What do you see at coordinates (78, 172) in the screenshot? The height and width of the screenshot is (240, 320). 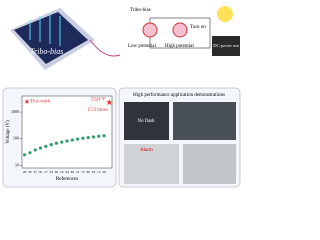 I see `x-tick-label: 31` at bounding box center [78, 172].